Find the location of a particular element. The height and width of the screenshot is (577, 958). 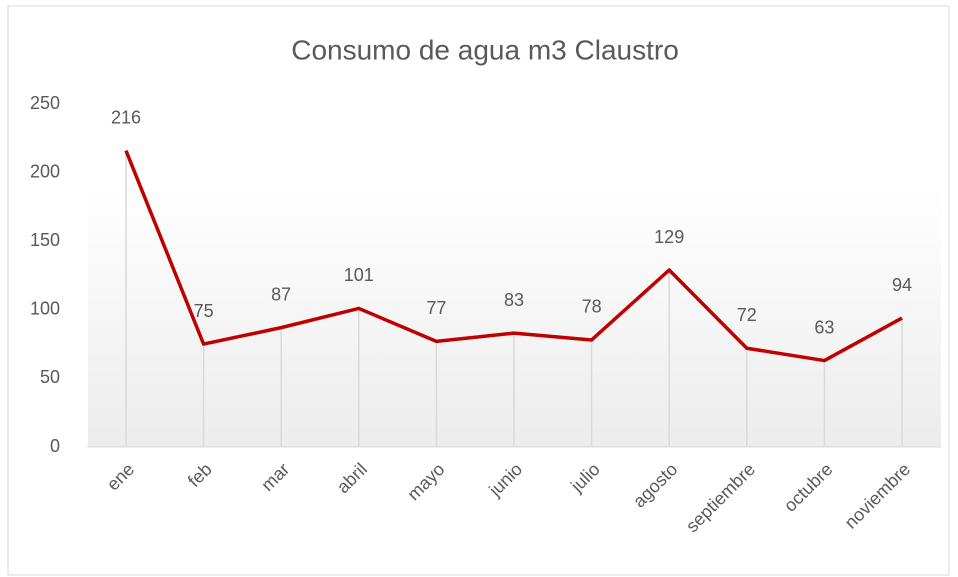

data-label: 77 is located at coordinates (436, 308).